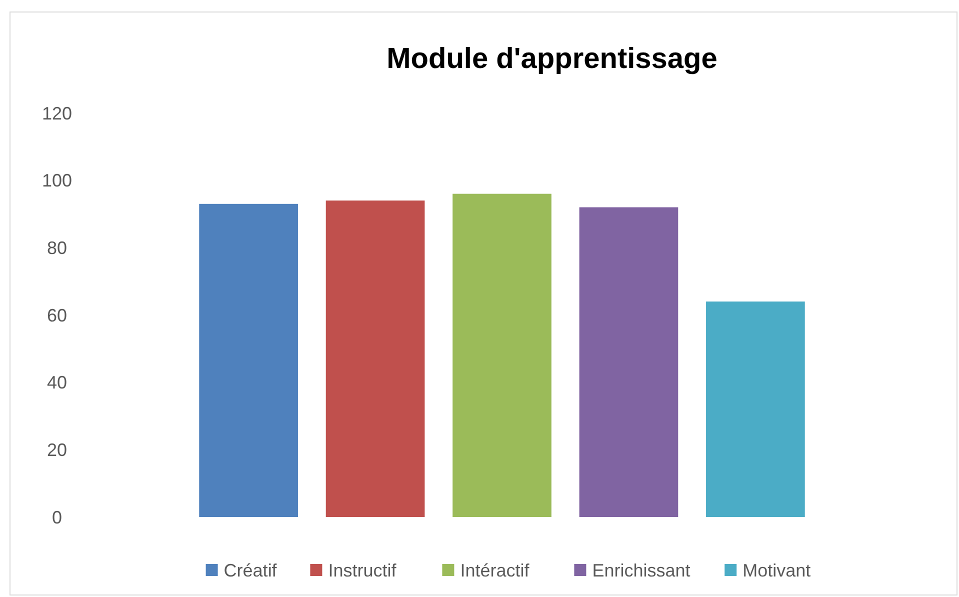 The width and height of the screenshot is (959, 597). Describe the element at coordinates (251, 570) in the screenshot. I see `legend-label: Créatif` at that location.